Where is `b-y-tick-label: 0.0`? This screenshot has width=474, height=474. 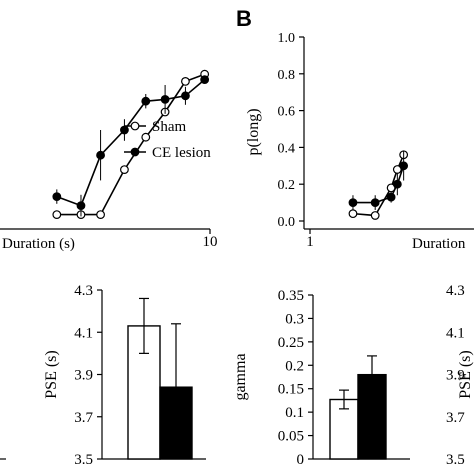
b-y-tick-label: 0.0 is located at coordinates (287, 222).